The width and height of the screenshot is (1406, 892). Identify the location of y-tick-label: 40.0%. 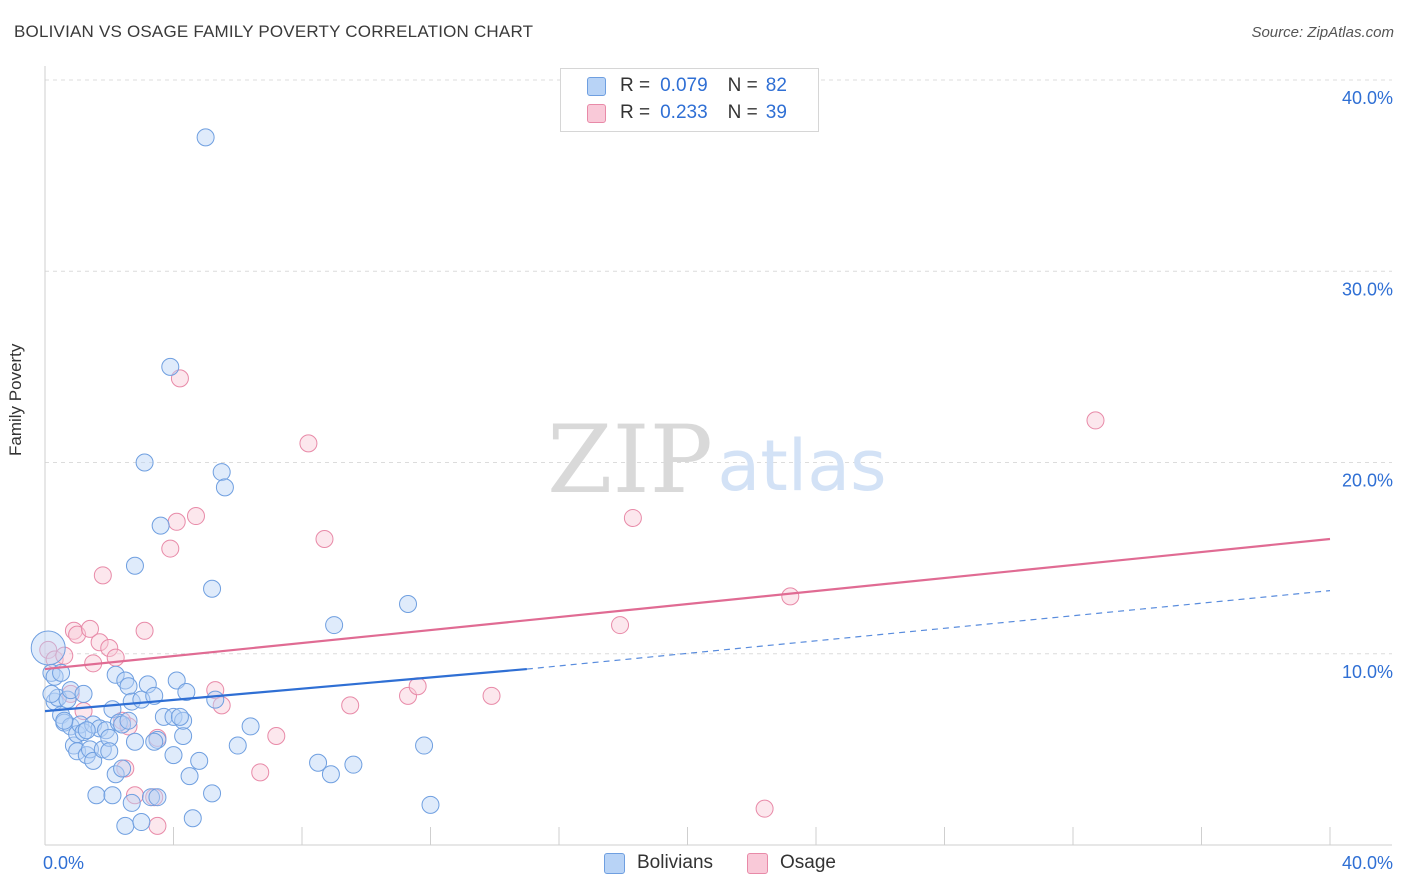
(1367, 98).